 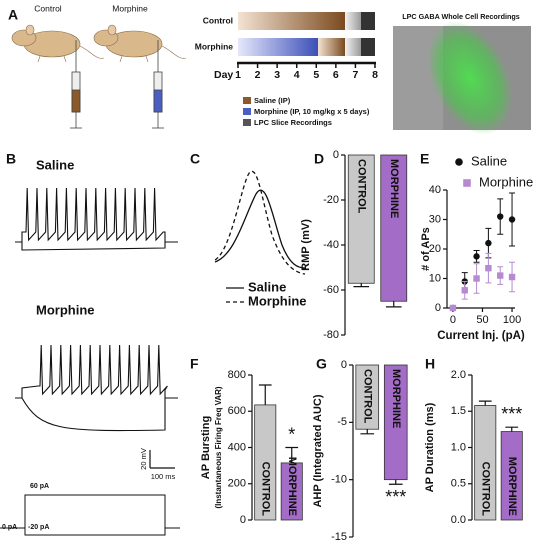 I want to click on day-label: 4, so click(x=297, y=75).